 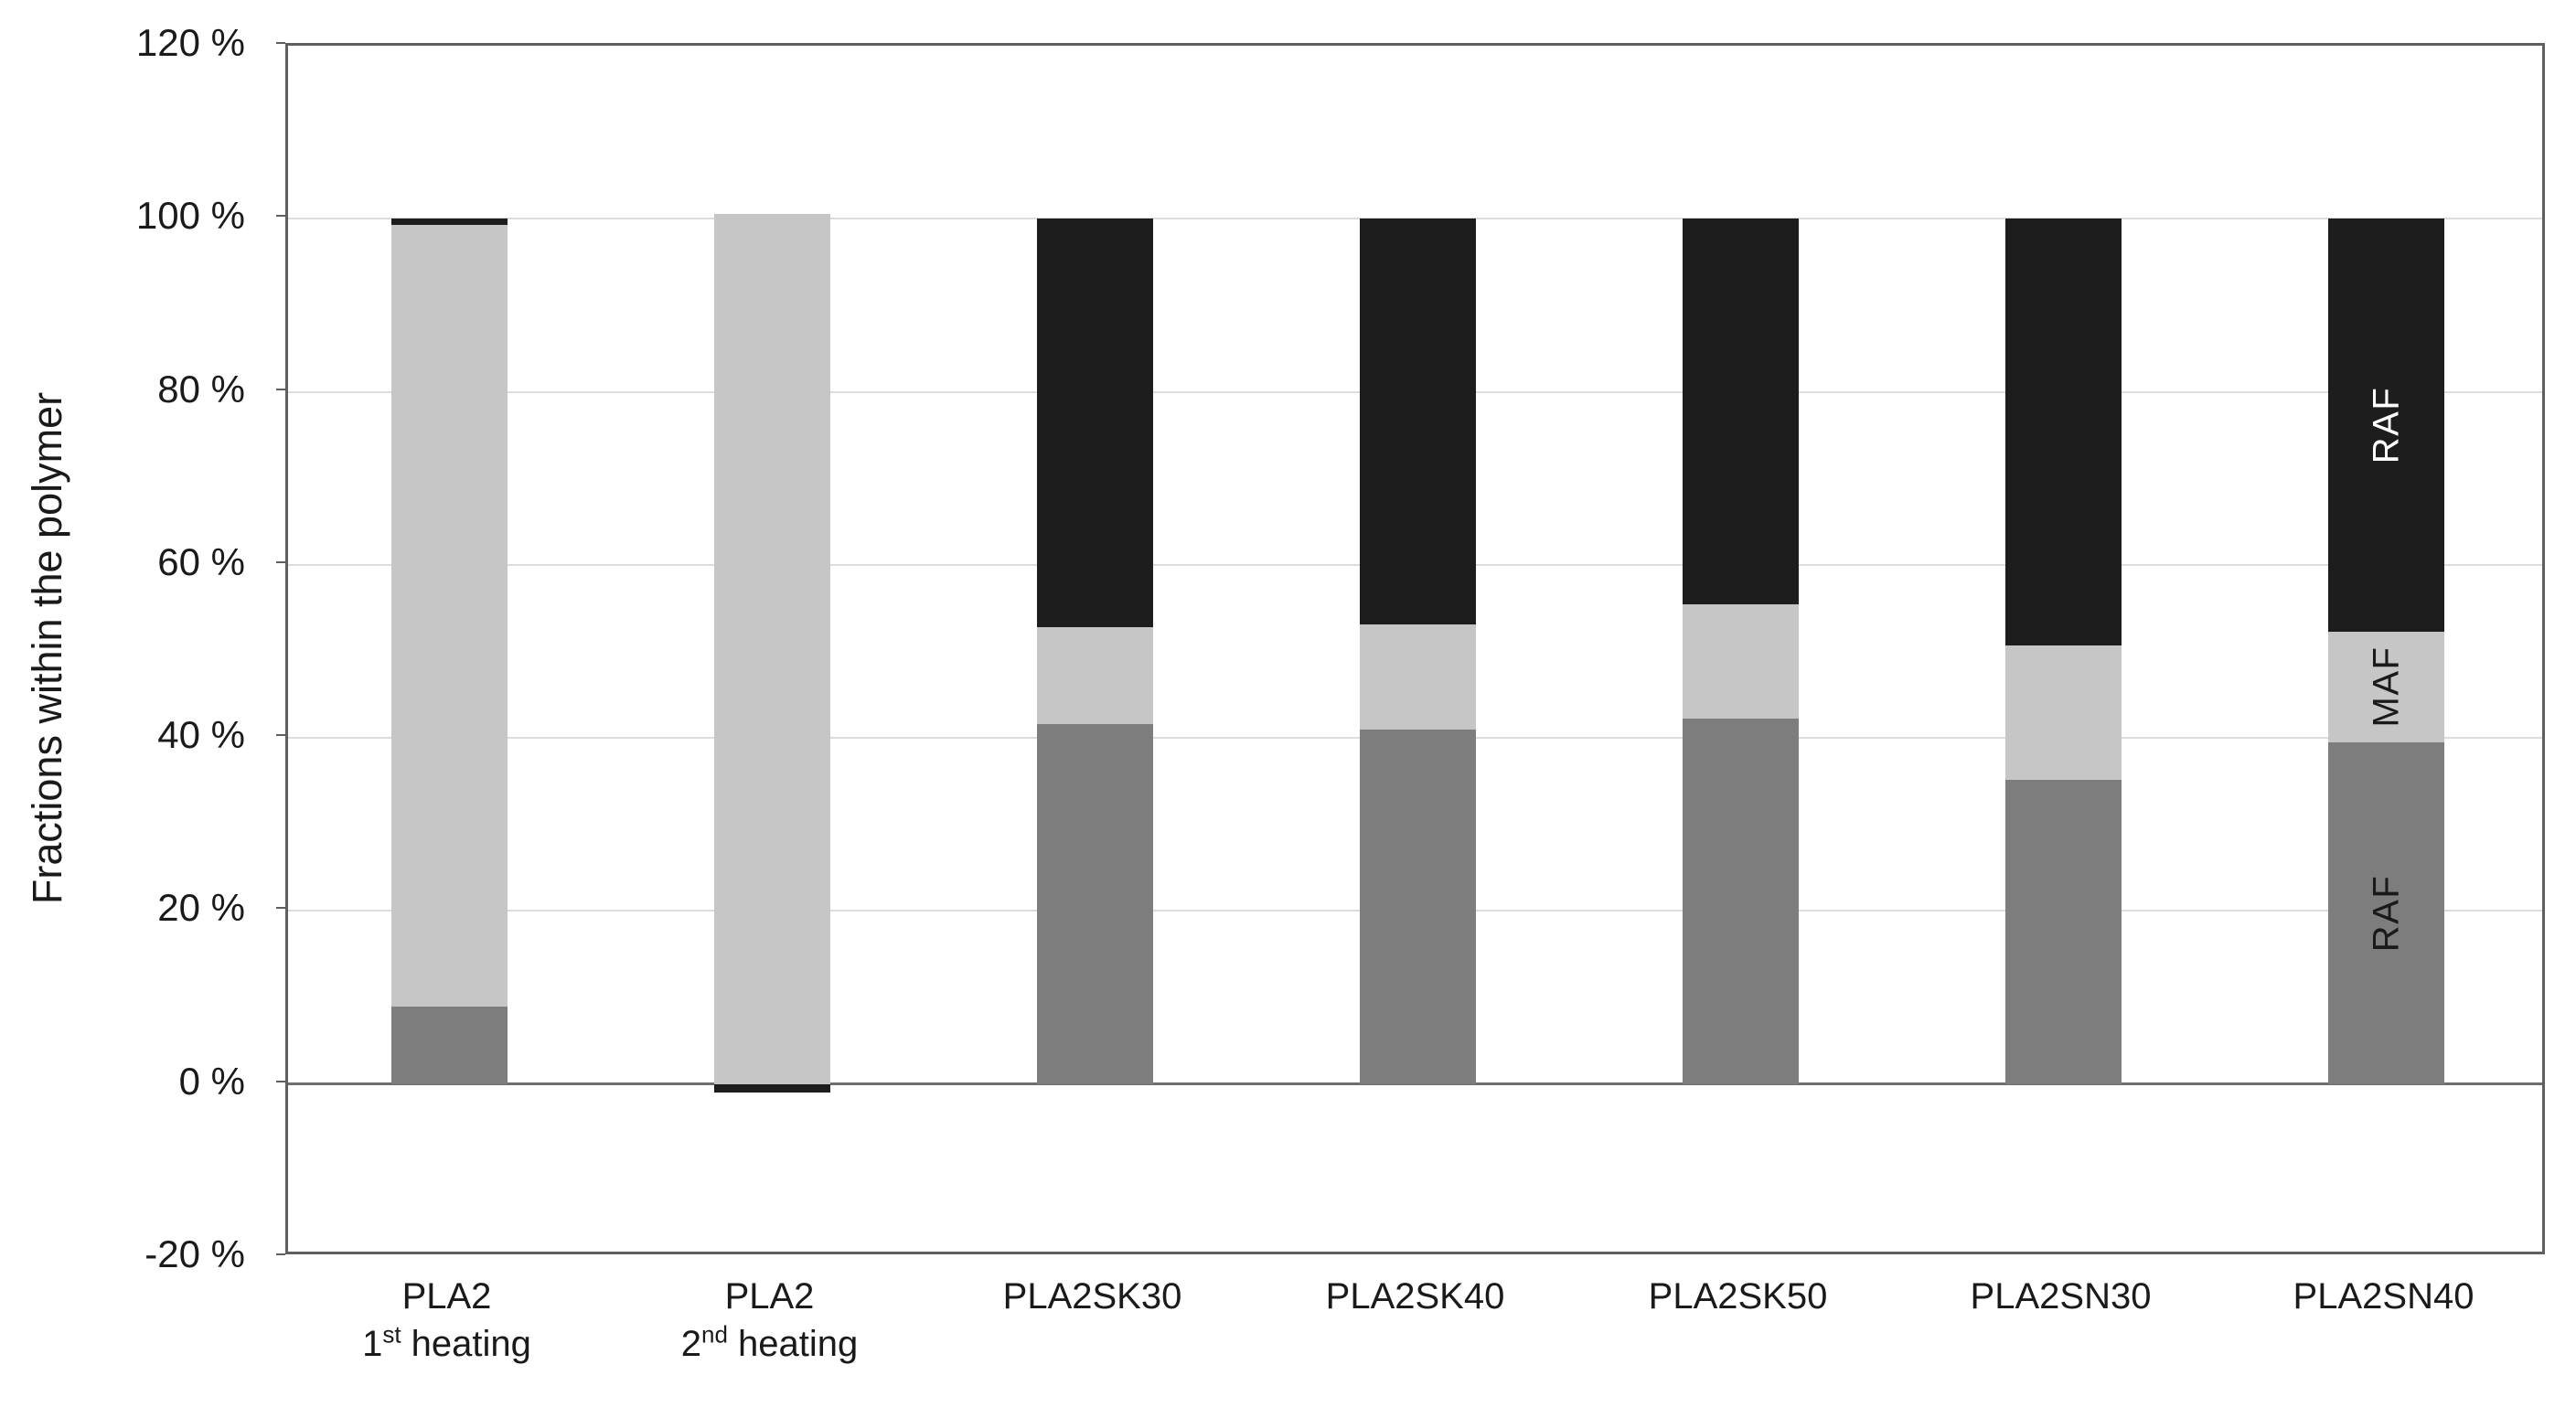 I want to click on category-label-4: PLA2SK50, so click(x=1738, y=1296).